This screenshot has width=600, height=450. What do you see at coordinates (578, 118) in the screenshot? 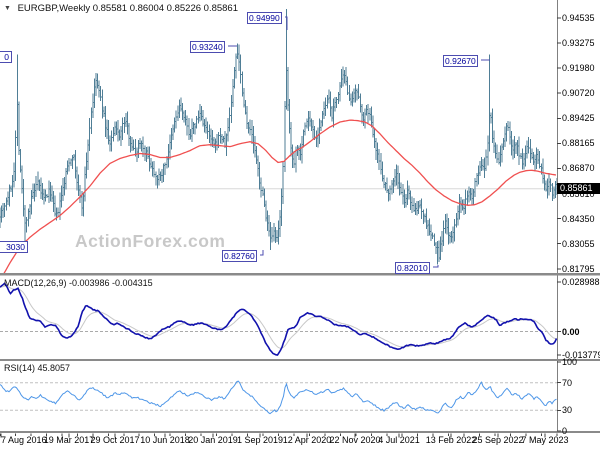
I see `price-axis-label: 0.89425` at bounding box center [578, 118].